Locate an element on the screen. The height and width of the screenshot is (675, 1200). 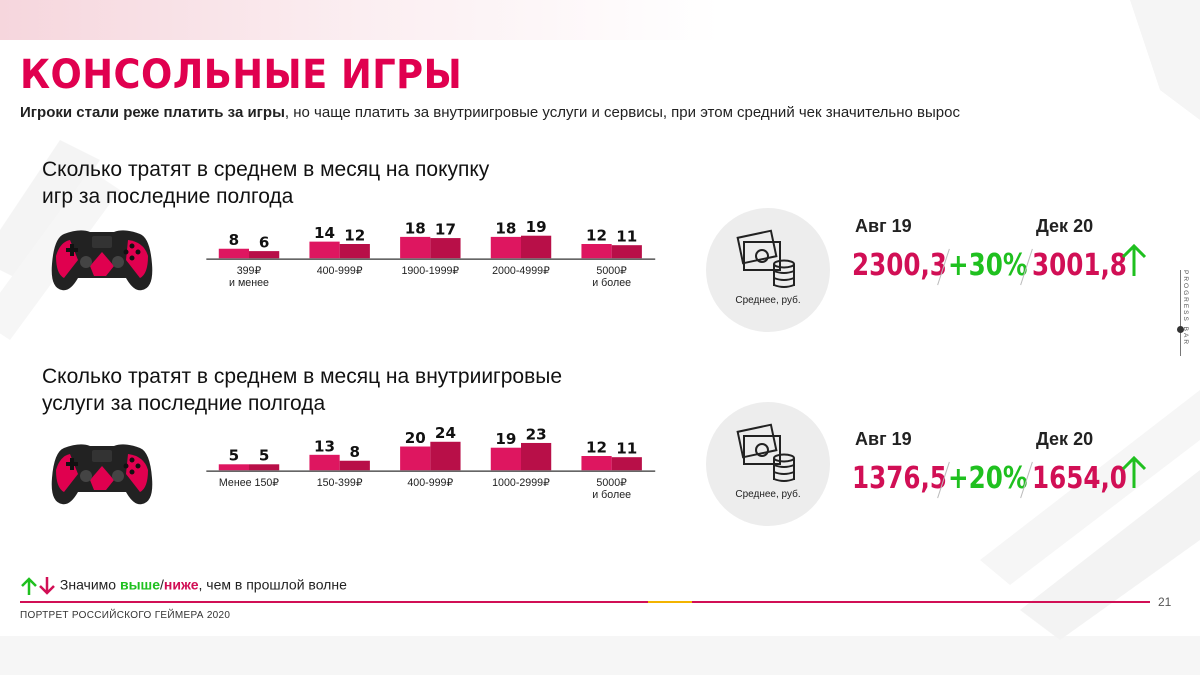
category-label-0: 399₽ is located at coordinates (249, 271).